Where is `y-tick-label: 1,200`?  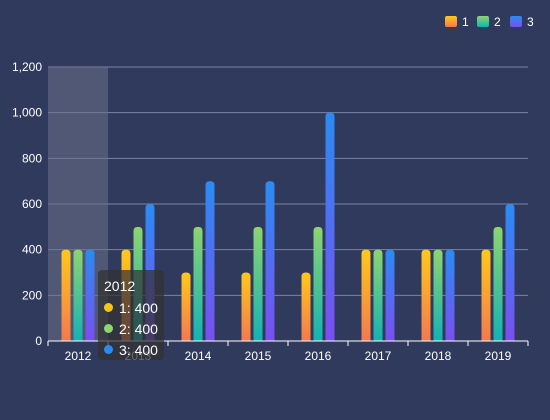 y-tick-label: 1,200 is located at coordinates (27, 67).